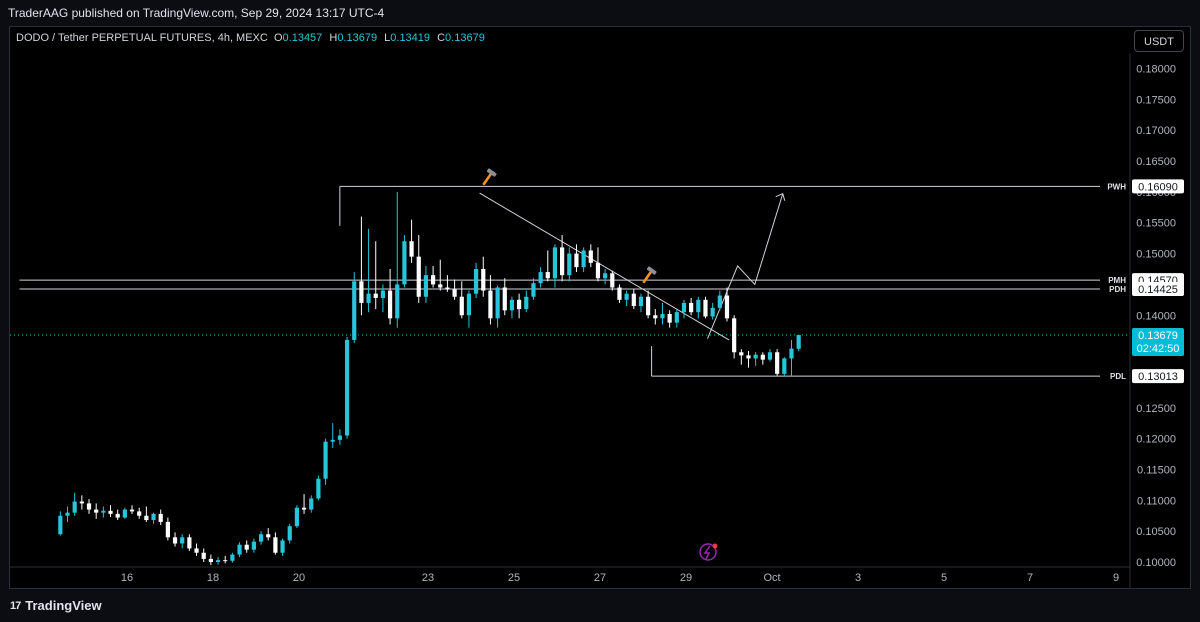  Describe the element at coordinates (357, 38) in the screenshot. I see `high-value: 0.13679` at that location.